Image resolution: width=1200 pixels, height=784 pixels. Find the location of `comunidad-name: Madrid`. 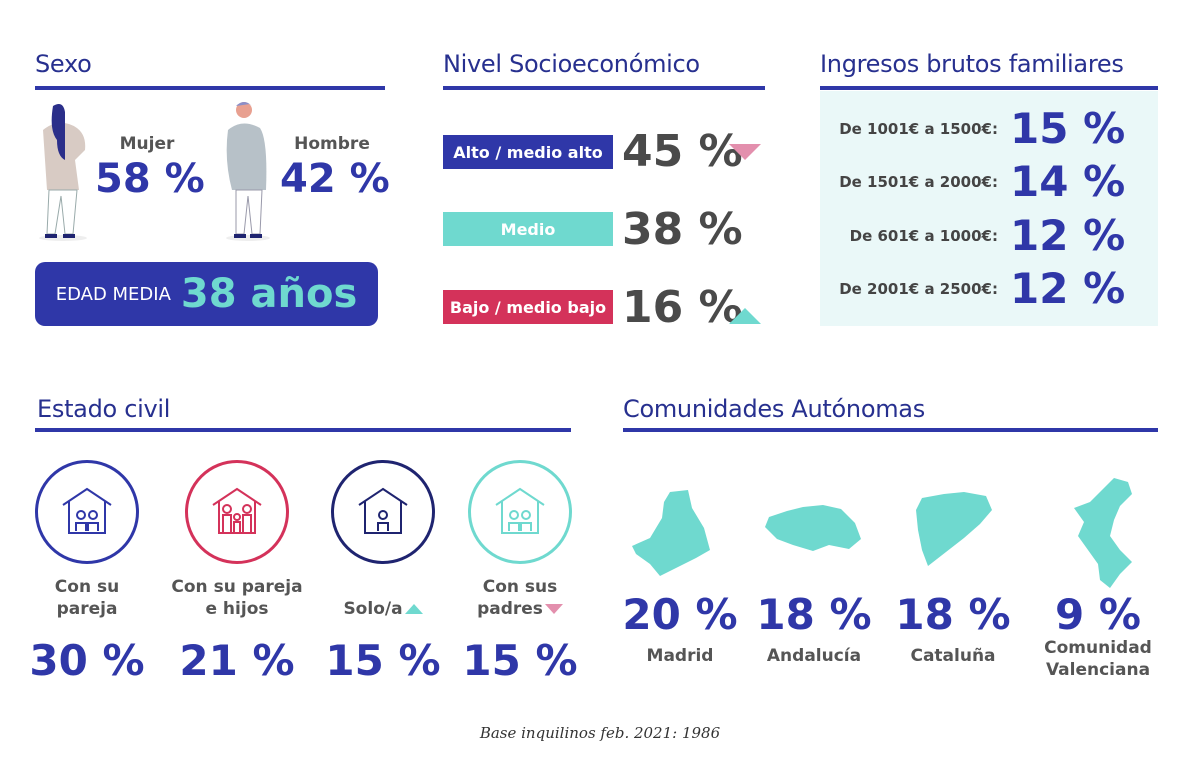

comunidad-name: Madrid is located at coordinates (680, 656).